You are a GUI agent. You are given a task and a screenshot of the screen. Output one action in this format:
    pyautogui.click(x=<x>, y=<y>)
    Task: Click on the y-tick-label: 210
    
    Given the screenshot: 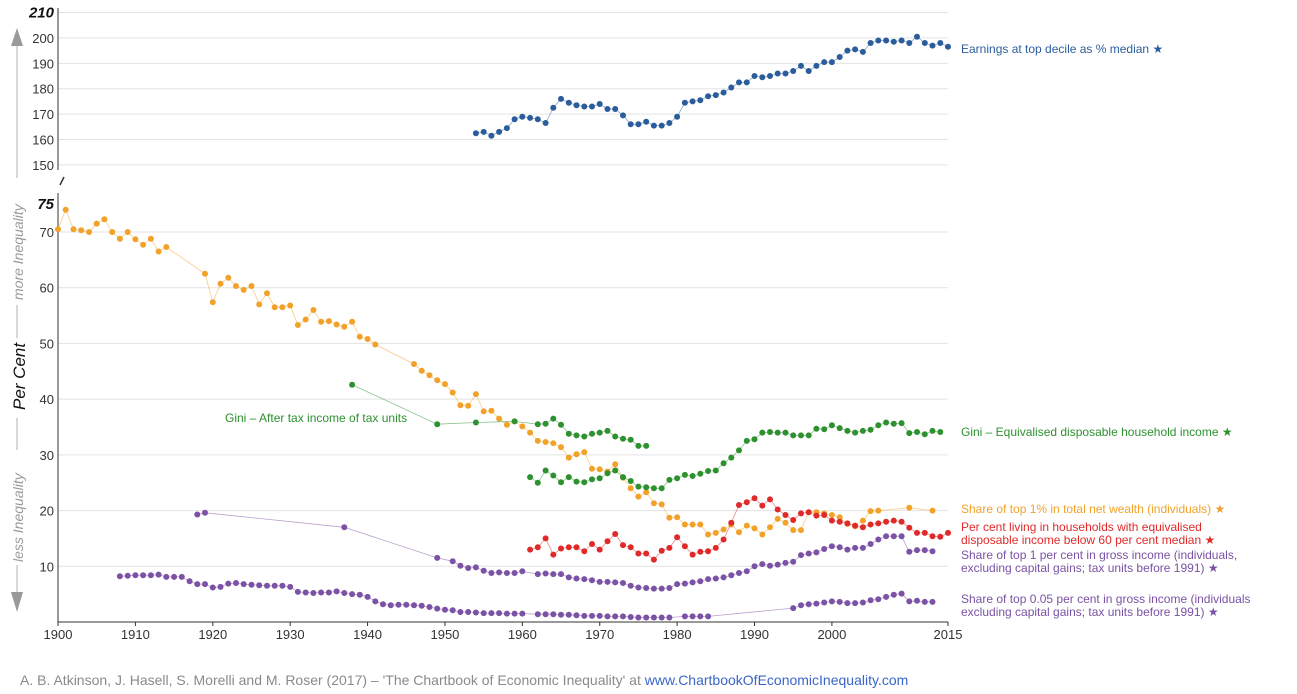 What is the action you would take?
    pyautogui.click(x=41, y=13)
    